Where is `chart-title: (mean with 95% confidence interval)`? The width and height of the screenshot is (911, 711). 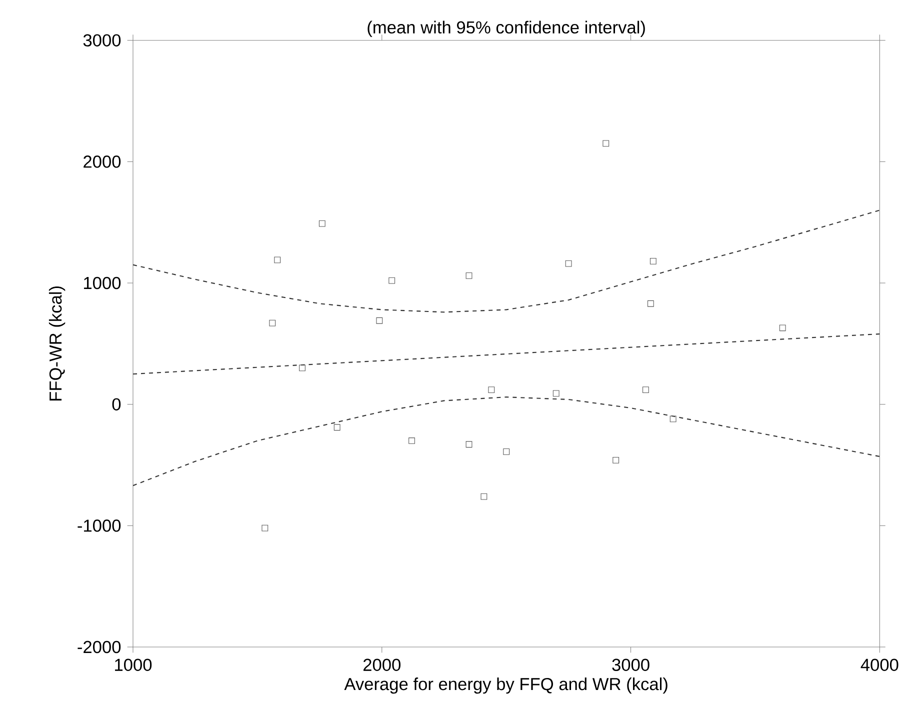 chart-title: (mean with 95% confidence interval) is located at coordinates (506, 28).